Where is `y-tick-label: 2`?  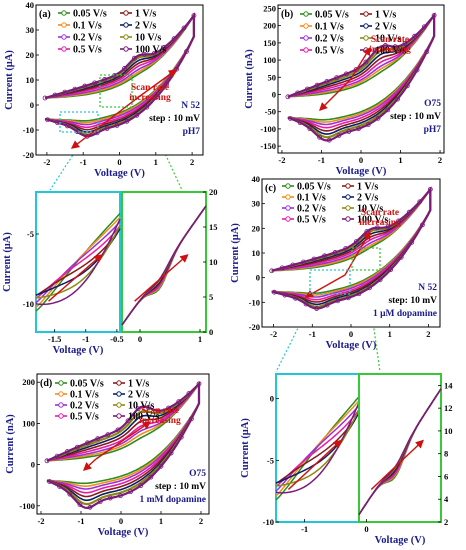
y-tick-label: 2 is located at coordinates (446, 522).